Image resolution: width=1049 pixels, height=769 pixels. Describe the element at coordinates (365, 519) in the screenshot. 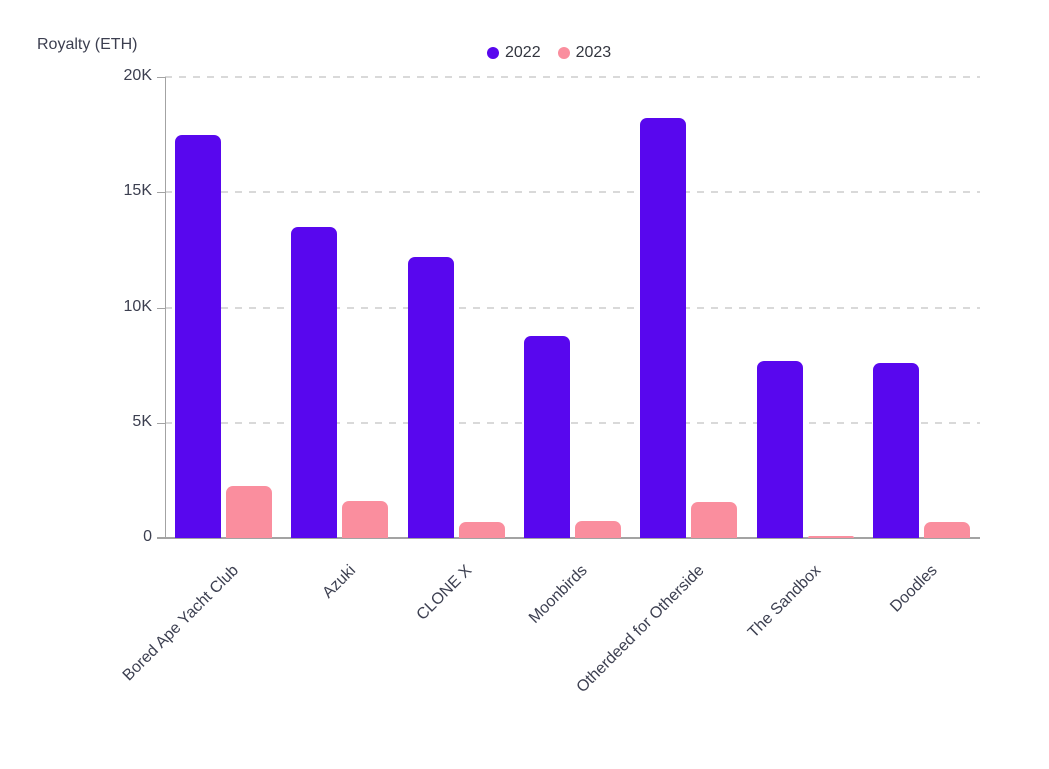

I see `bar-2023-azuki` at that location.